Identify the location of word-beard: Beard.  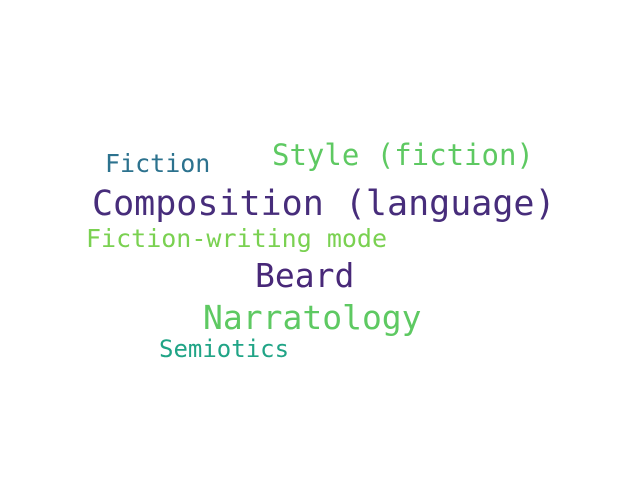
(305, 275).